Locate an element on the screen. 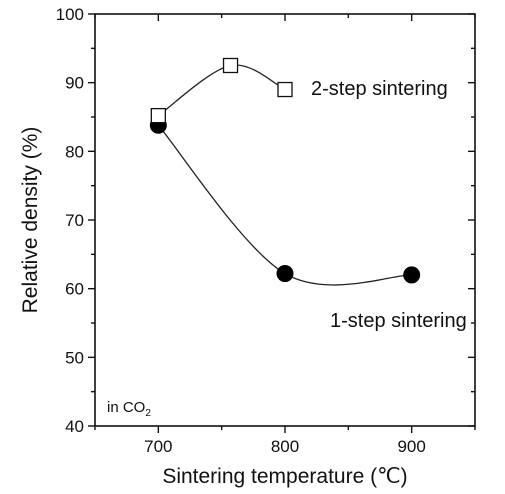  series-label-1-step: 1-step sintering is located at coordinates (398, 321).